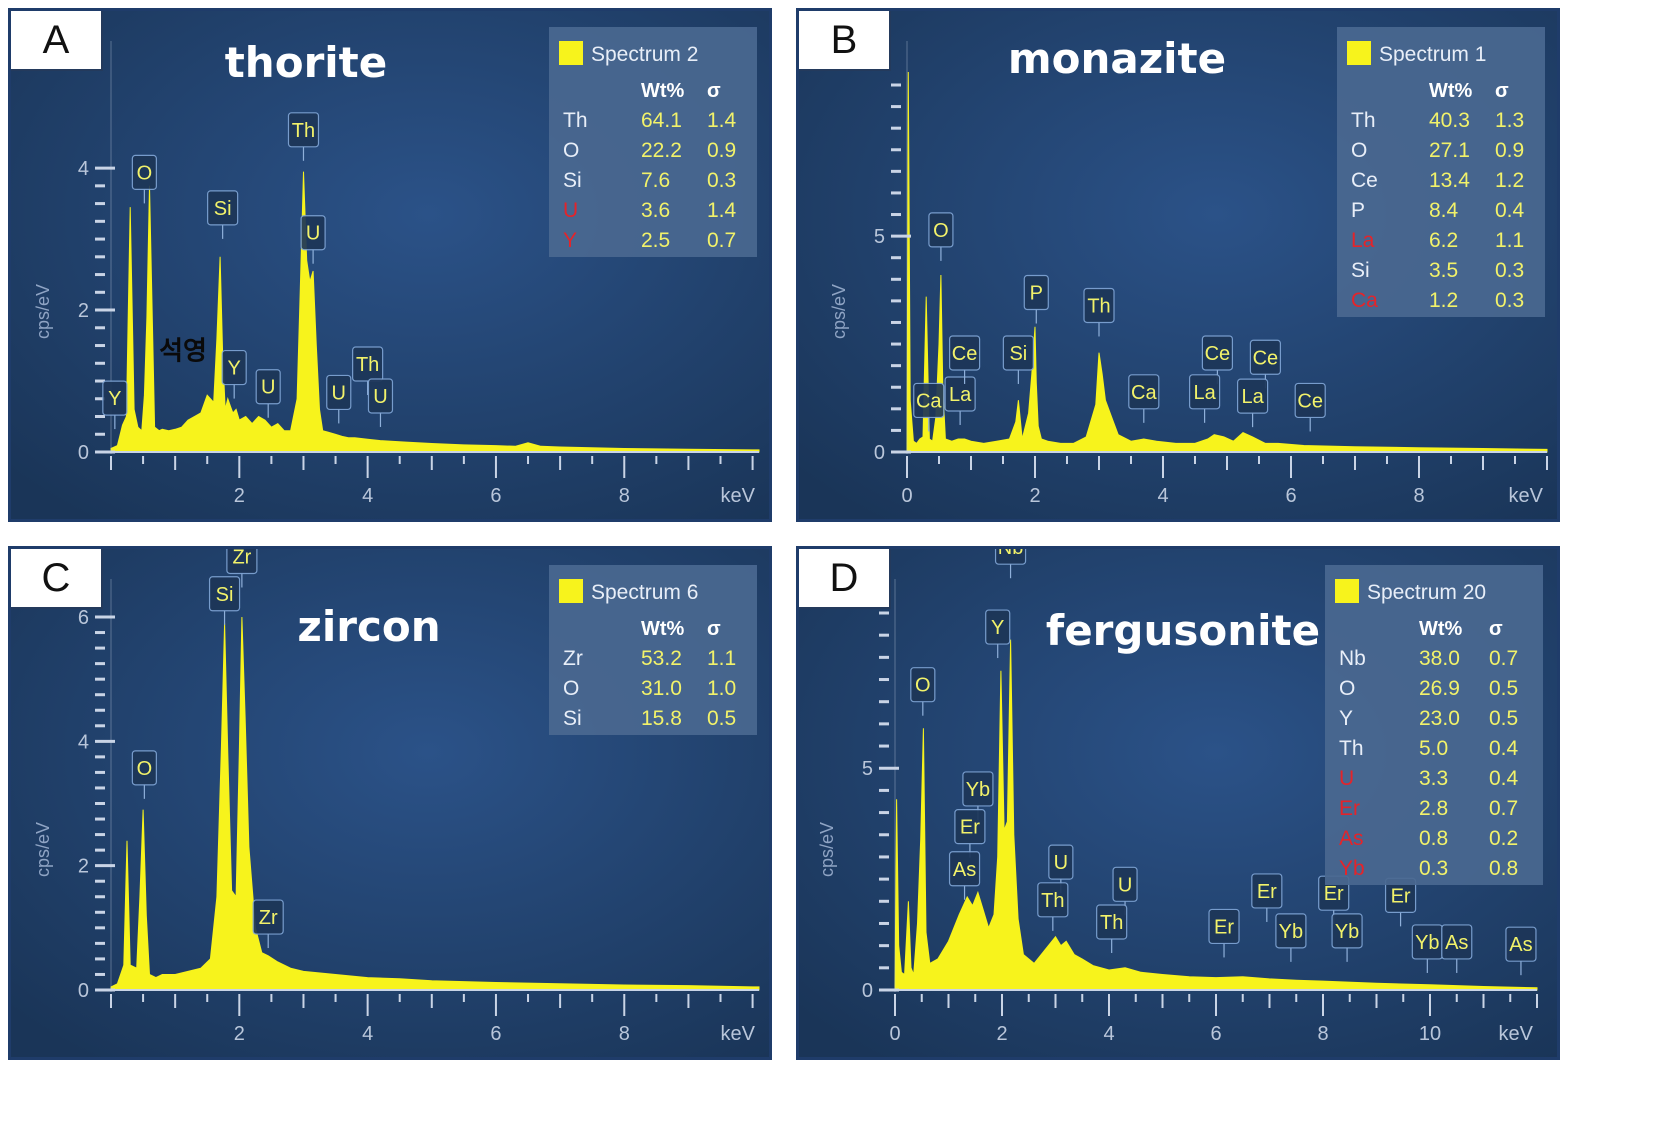 Image resolution: width=1664 pixels, height=1132 pixels. I want to click on peak-label: Nb, so click(1010, 564).